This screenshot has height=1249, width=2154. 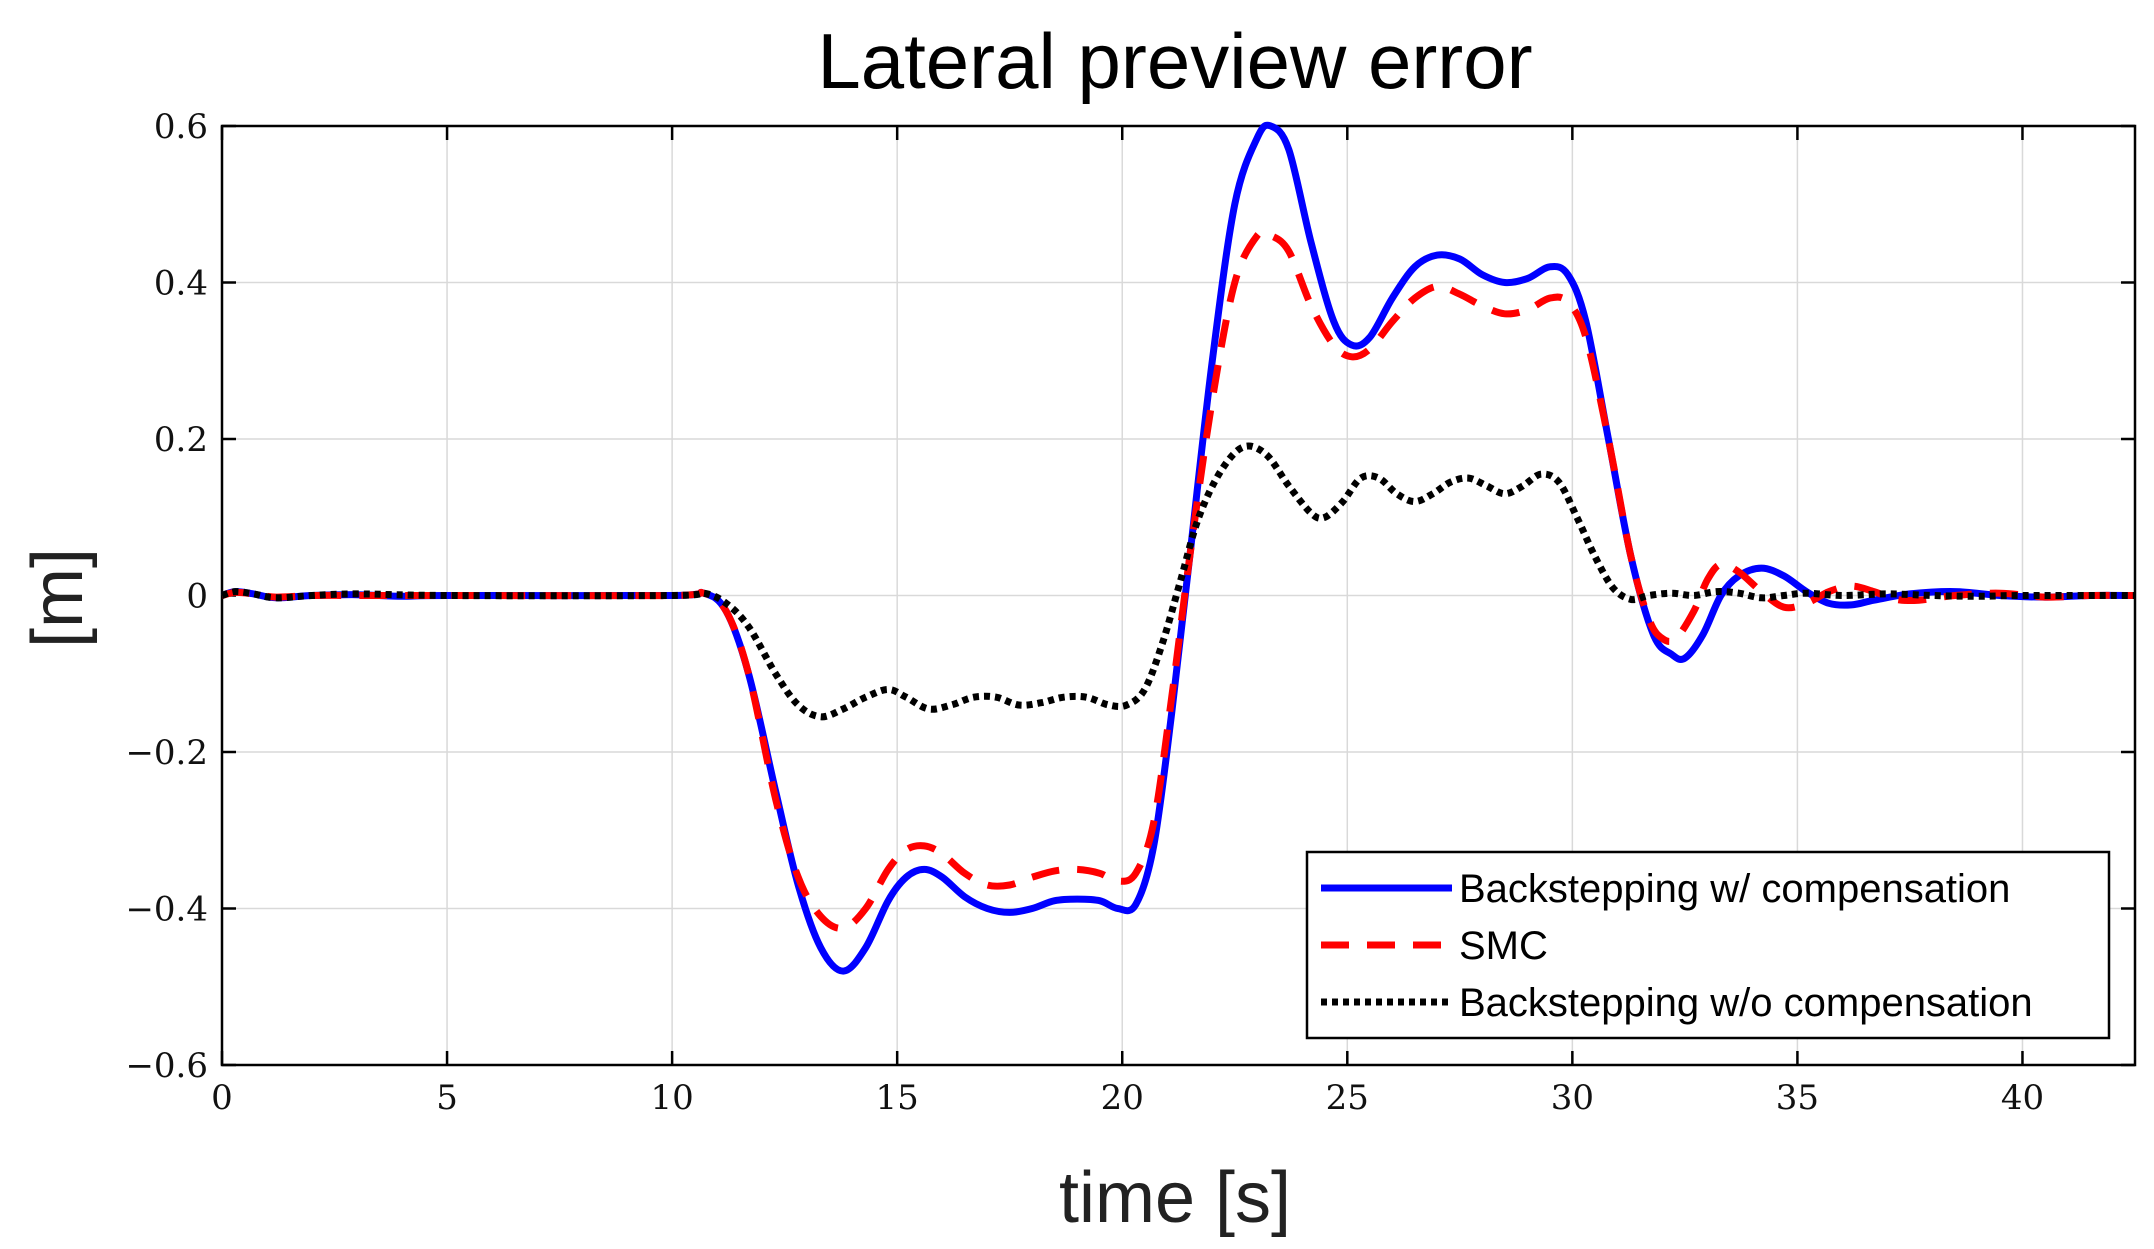 What do you see at coordinates (1122, 1098) in the screenshot?
I see `x-tick-label: 20` at bounding box center [1122, 1098].